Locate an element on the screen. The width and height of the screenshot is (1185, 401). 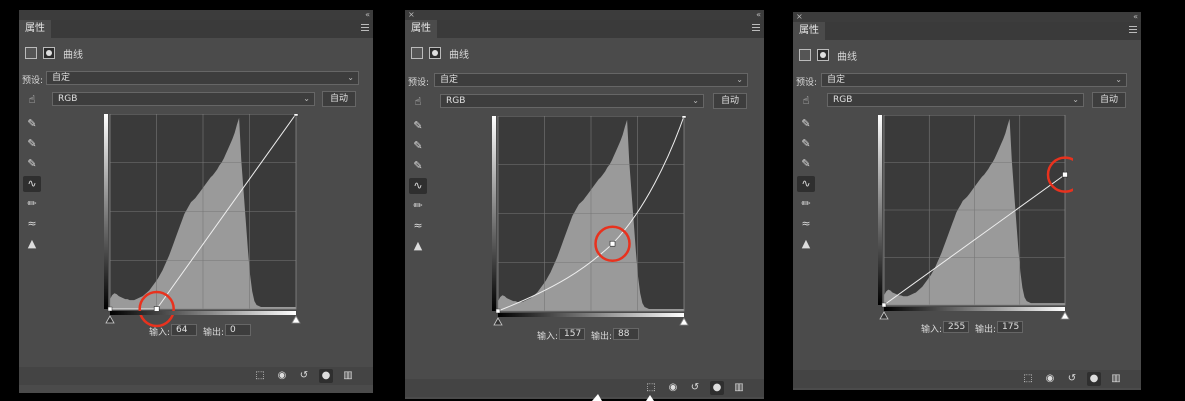
input-field: 64 is located at coordinates (184, 330).